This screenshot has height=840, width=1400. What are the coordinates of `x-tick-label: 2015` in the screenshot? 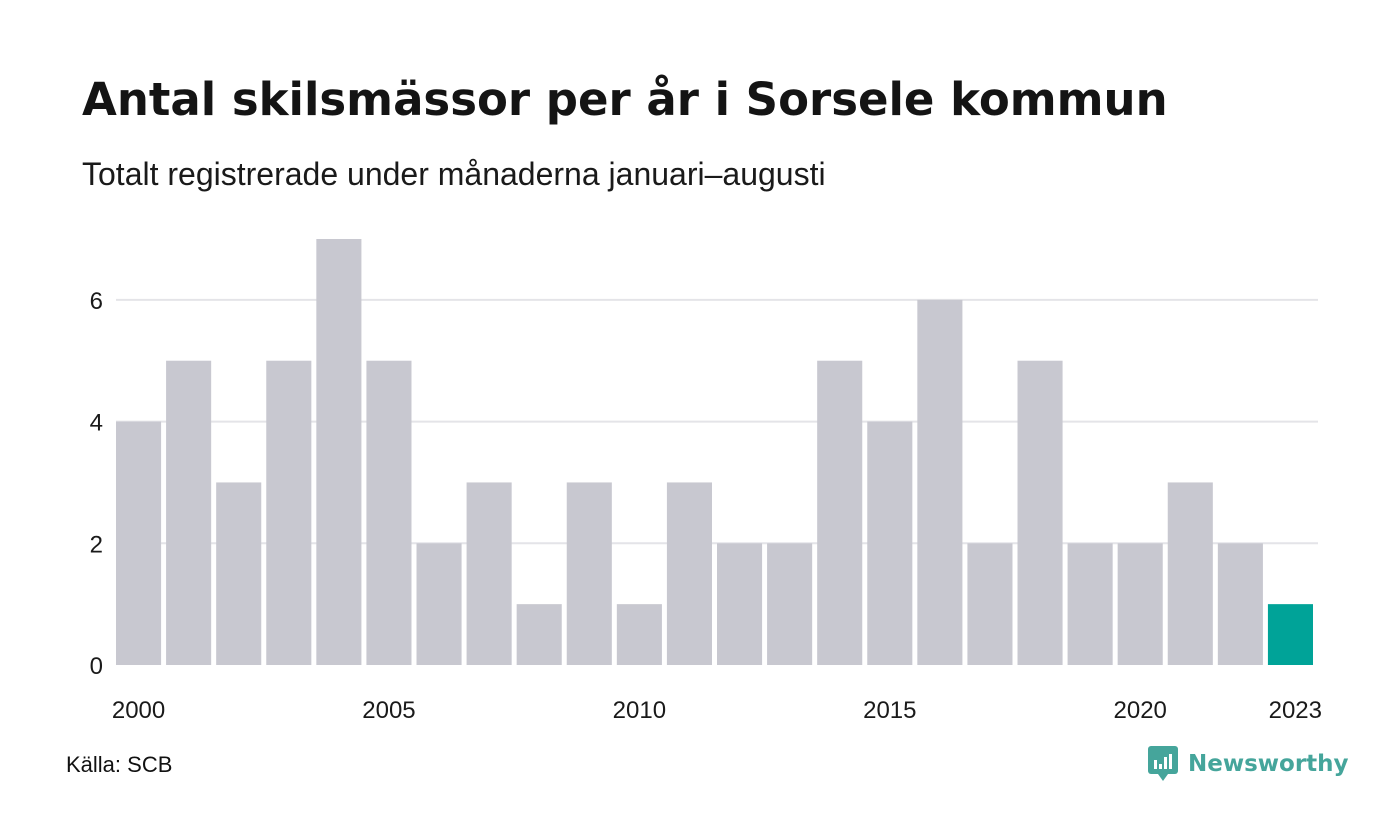 It's located at (889, 710).